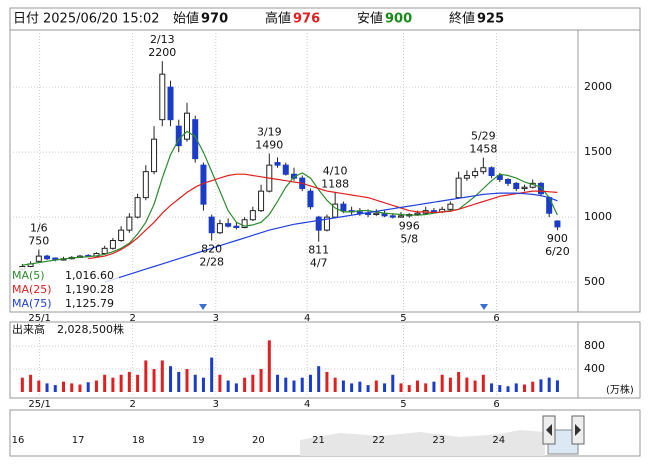  What do you see at coordinates (409, 239) in the screenshot?
I see `annotation-date: 5/8` at bounding box center [409, 239].